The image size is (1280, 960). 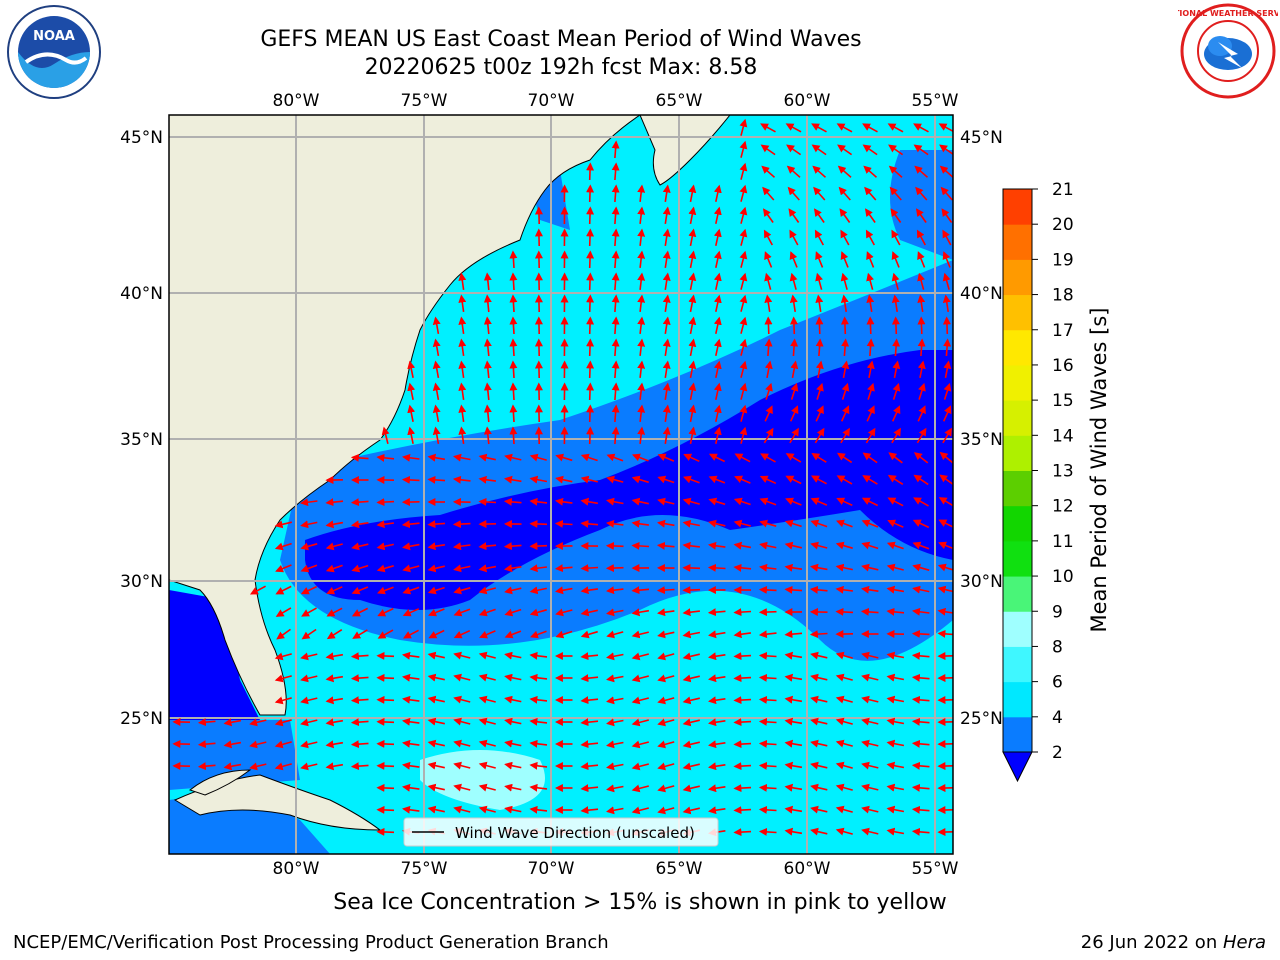 I want to click on legend-label: Wind Wave Direction (unscaled), so click(x=575, y=833).